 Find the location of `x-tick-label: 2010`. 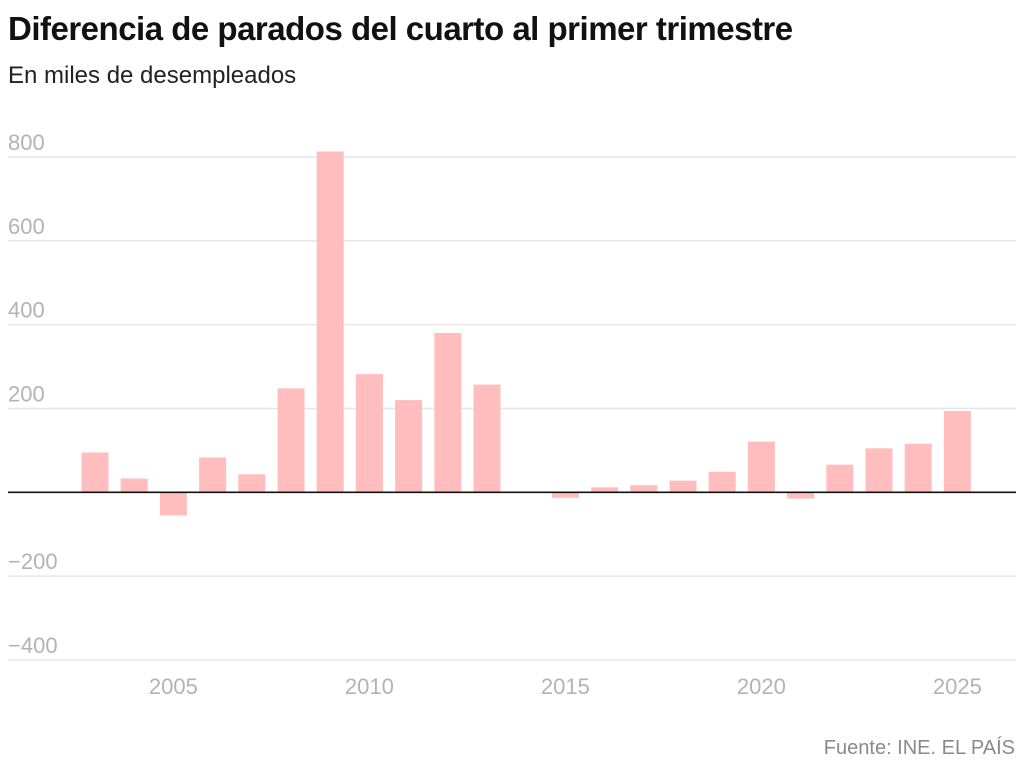

x-tick-label: 2010 is located at coordinates (369, 686).